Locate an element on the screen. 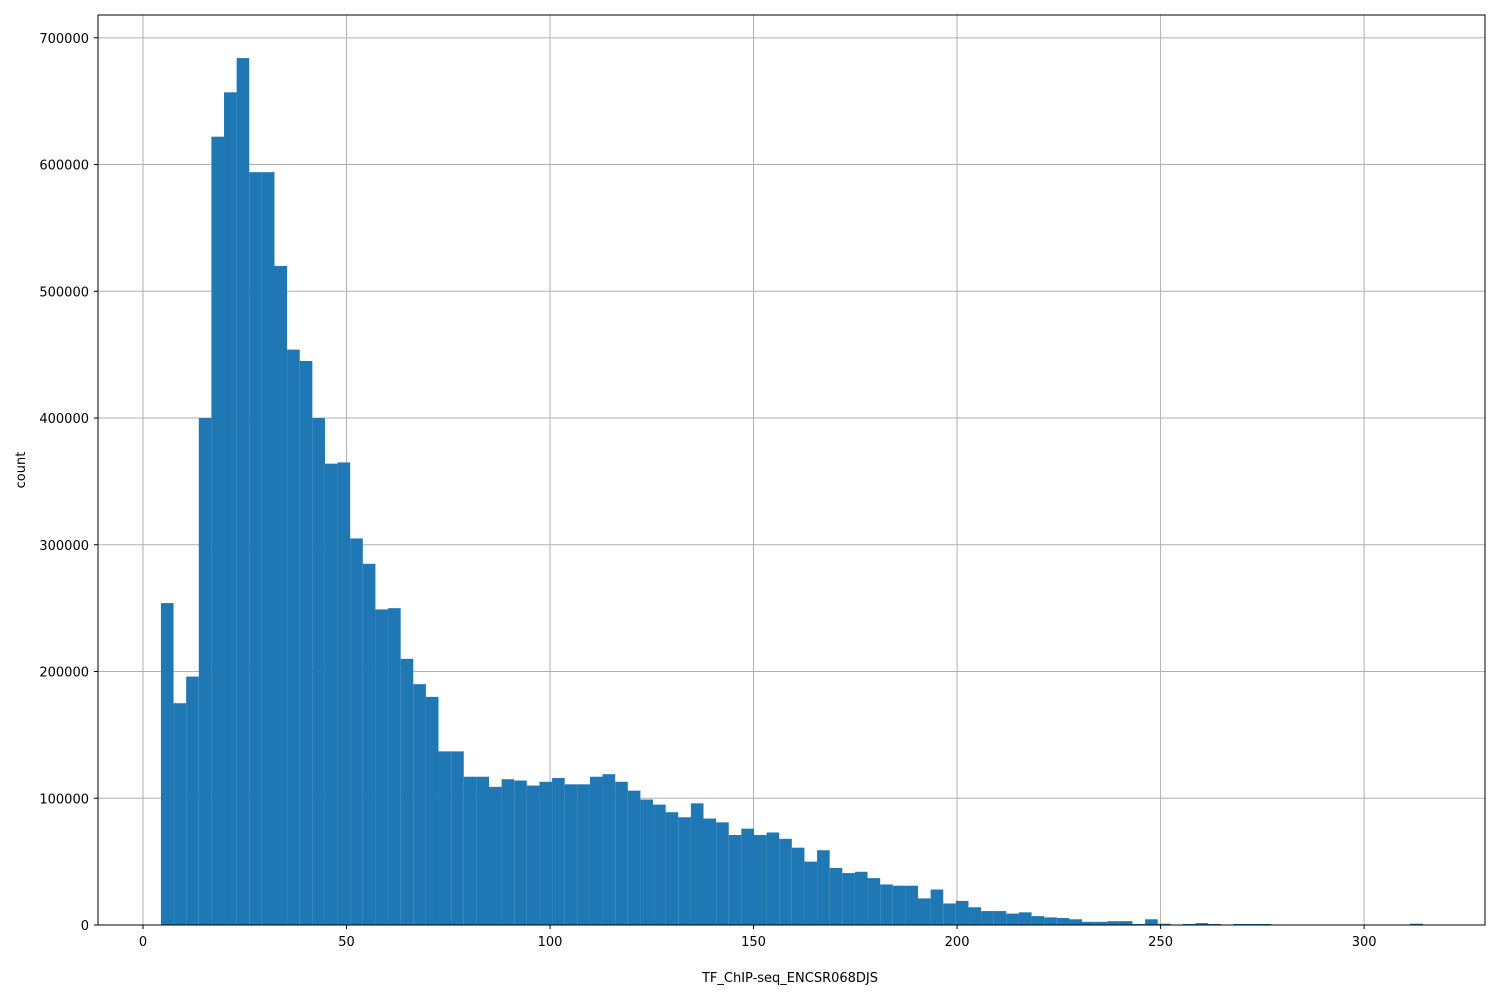 This screenshot has width=1500, height=1000. x-tick-label: 150 is located at coordinates (753, 942).